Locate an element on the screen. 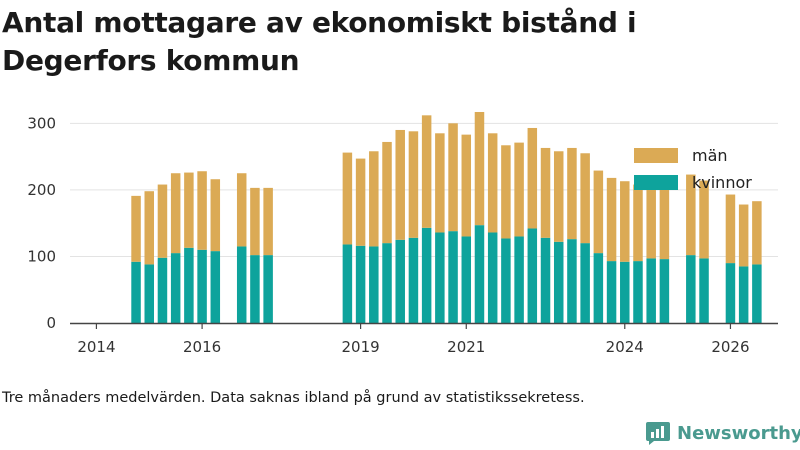 This screenshot has height=450, width=800. x-tick-label: 2024 is located at coordinates (625, 347).